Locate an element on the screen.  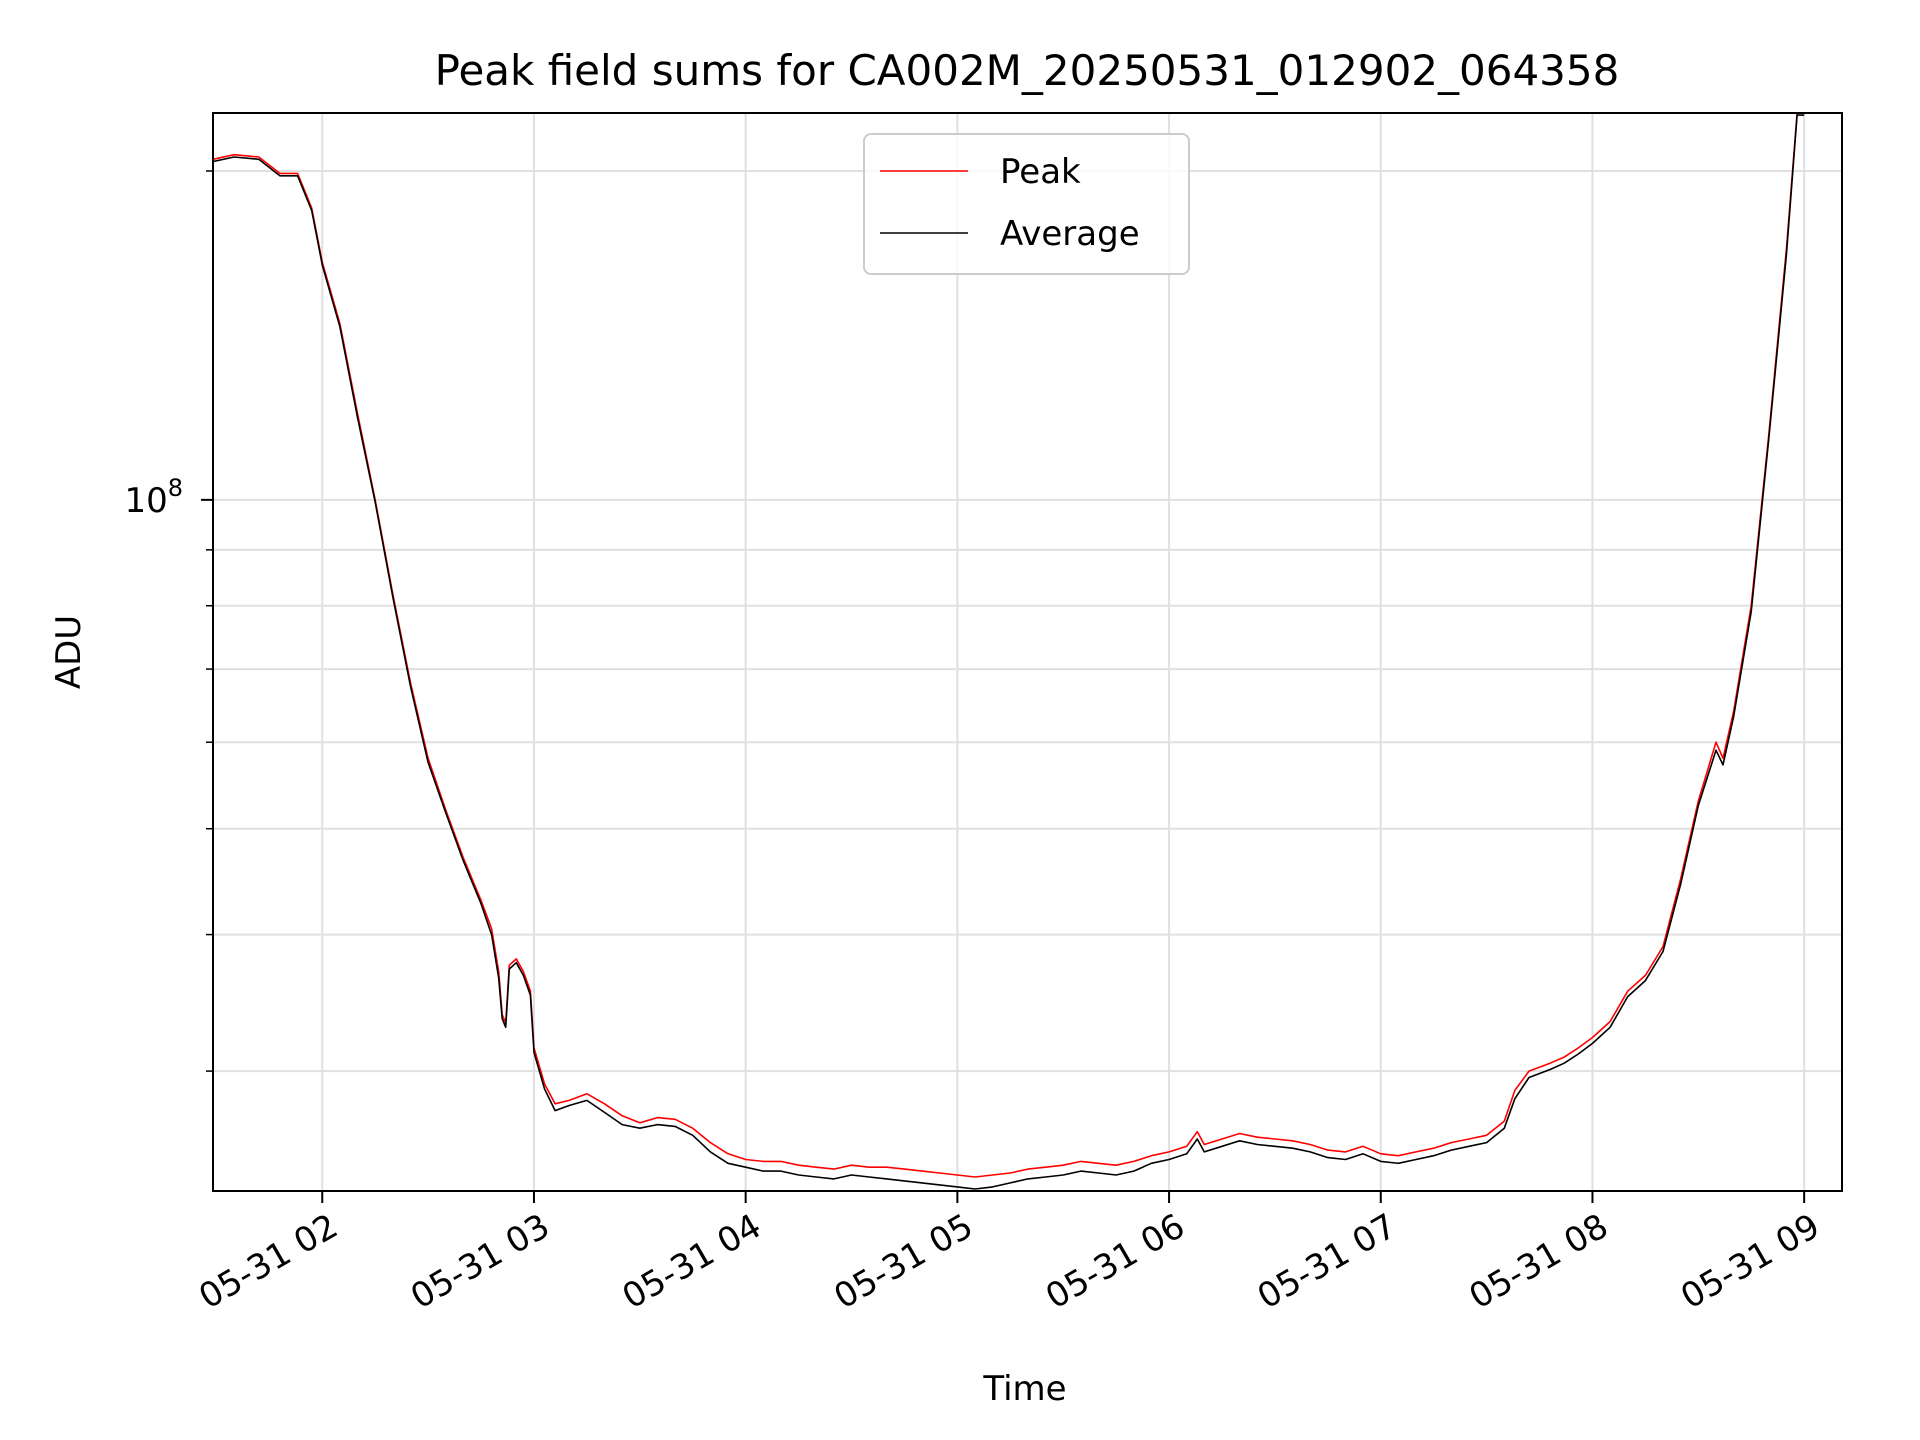
y-tick-label-exponent: 8 is located at coordinates (175, 488).